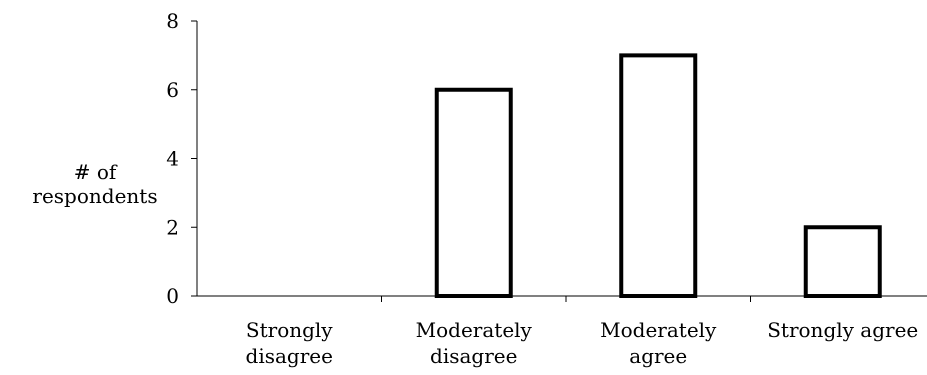  What do you see at coordinates (172, 159) in the screenshot?
I see `y-tick-label: 4` at bounding box center [172, 159].